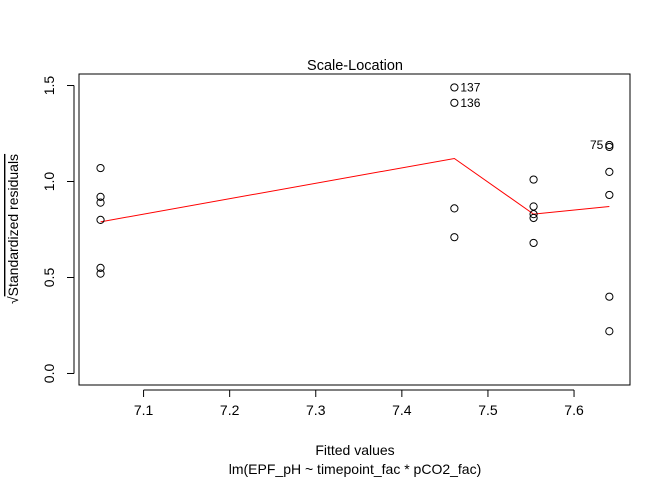 This screenshot has width=672, height=480. Describe the element at coordinates (355, 469) in the screenshot. I see `model-formula: lm(EPF_pH ~ timepoint_fac * pCO2_fac)` at that location.